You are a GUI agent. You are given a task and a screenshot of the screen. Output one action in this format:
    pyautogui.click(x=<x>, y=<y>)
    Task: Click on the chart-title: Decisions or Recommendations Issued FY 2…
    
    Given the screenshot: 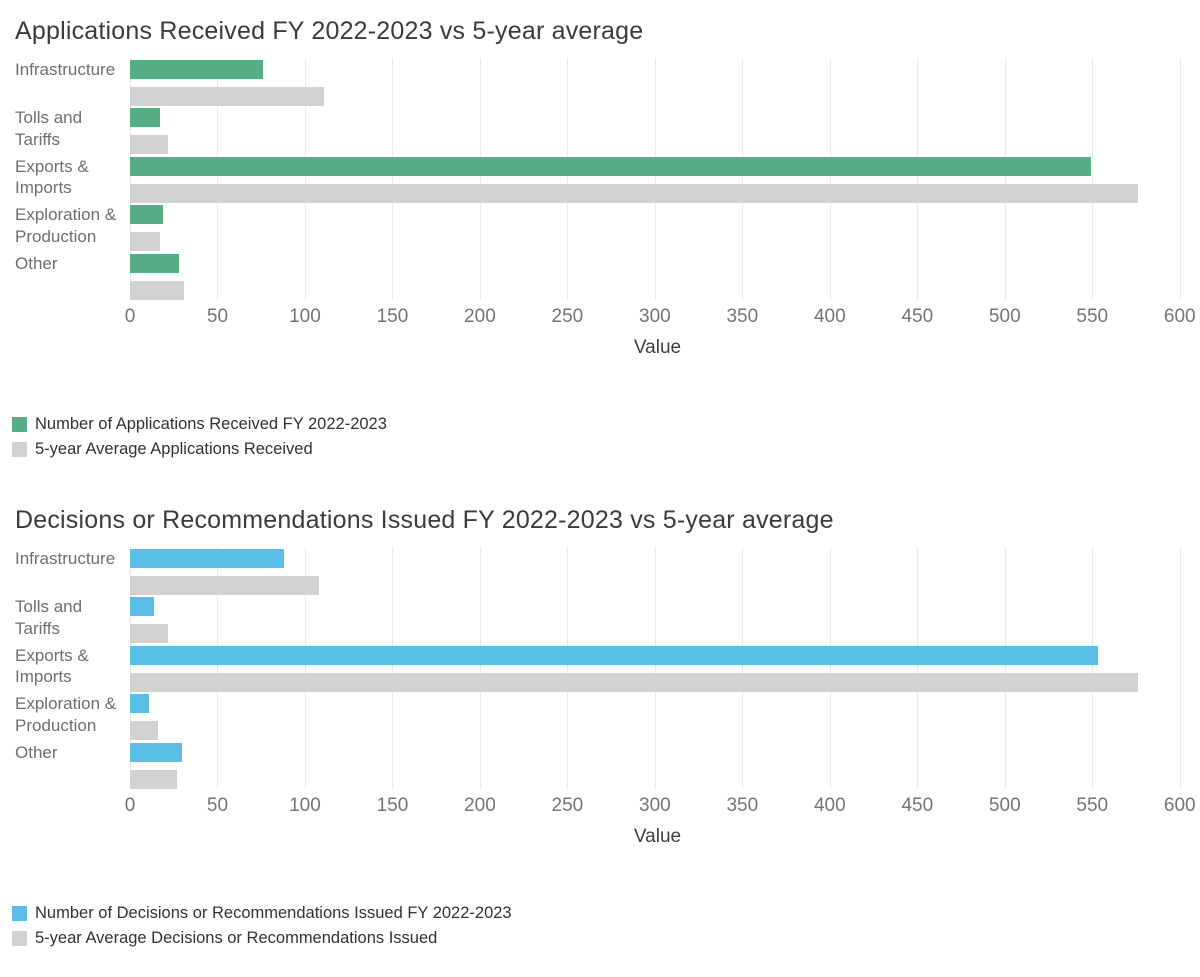 What is the action you would take?
    pyautogui.click(x=424, y=520)
    